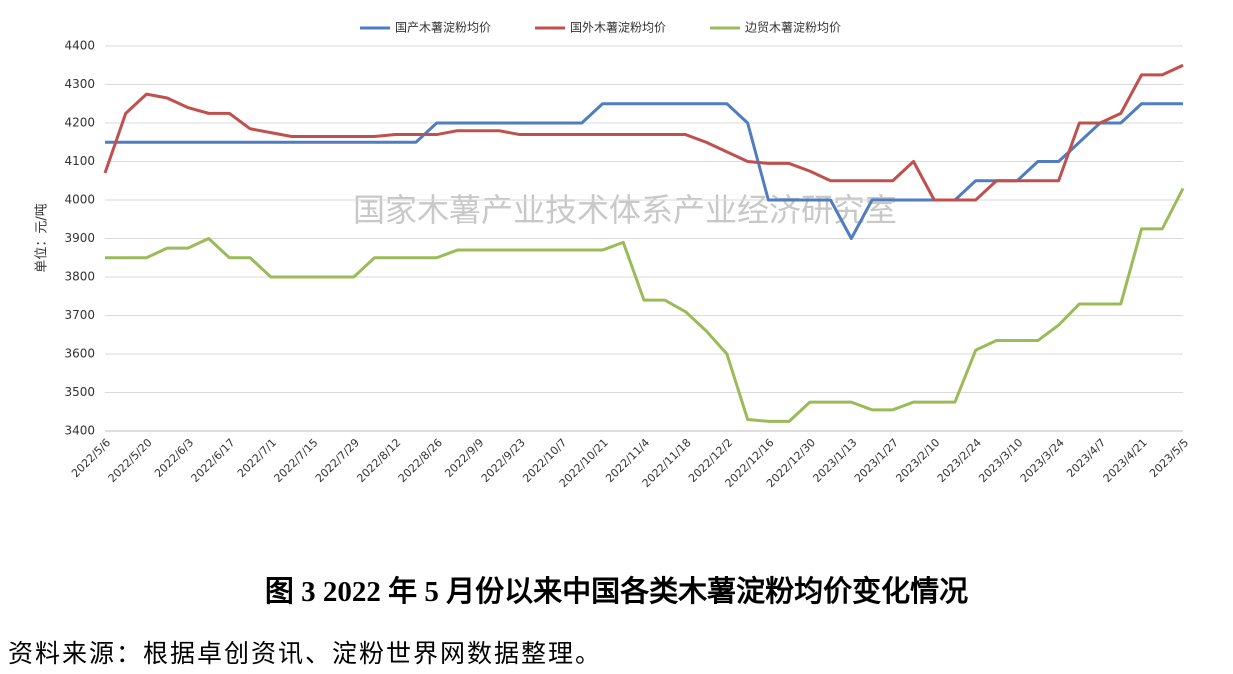 The height and width of the screenshot is (674, 1233). What do you see at coordinates (378, 460) in the screenshot?
I see `x-tick-label: 2022/8/12` at bounding box center [378, 460].